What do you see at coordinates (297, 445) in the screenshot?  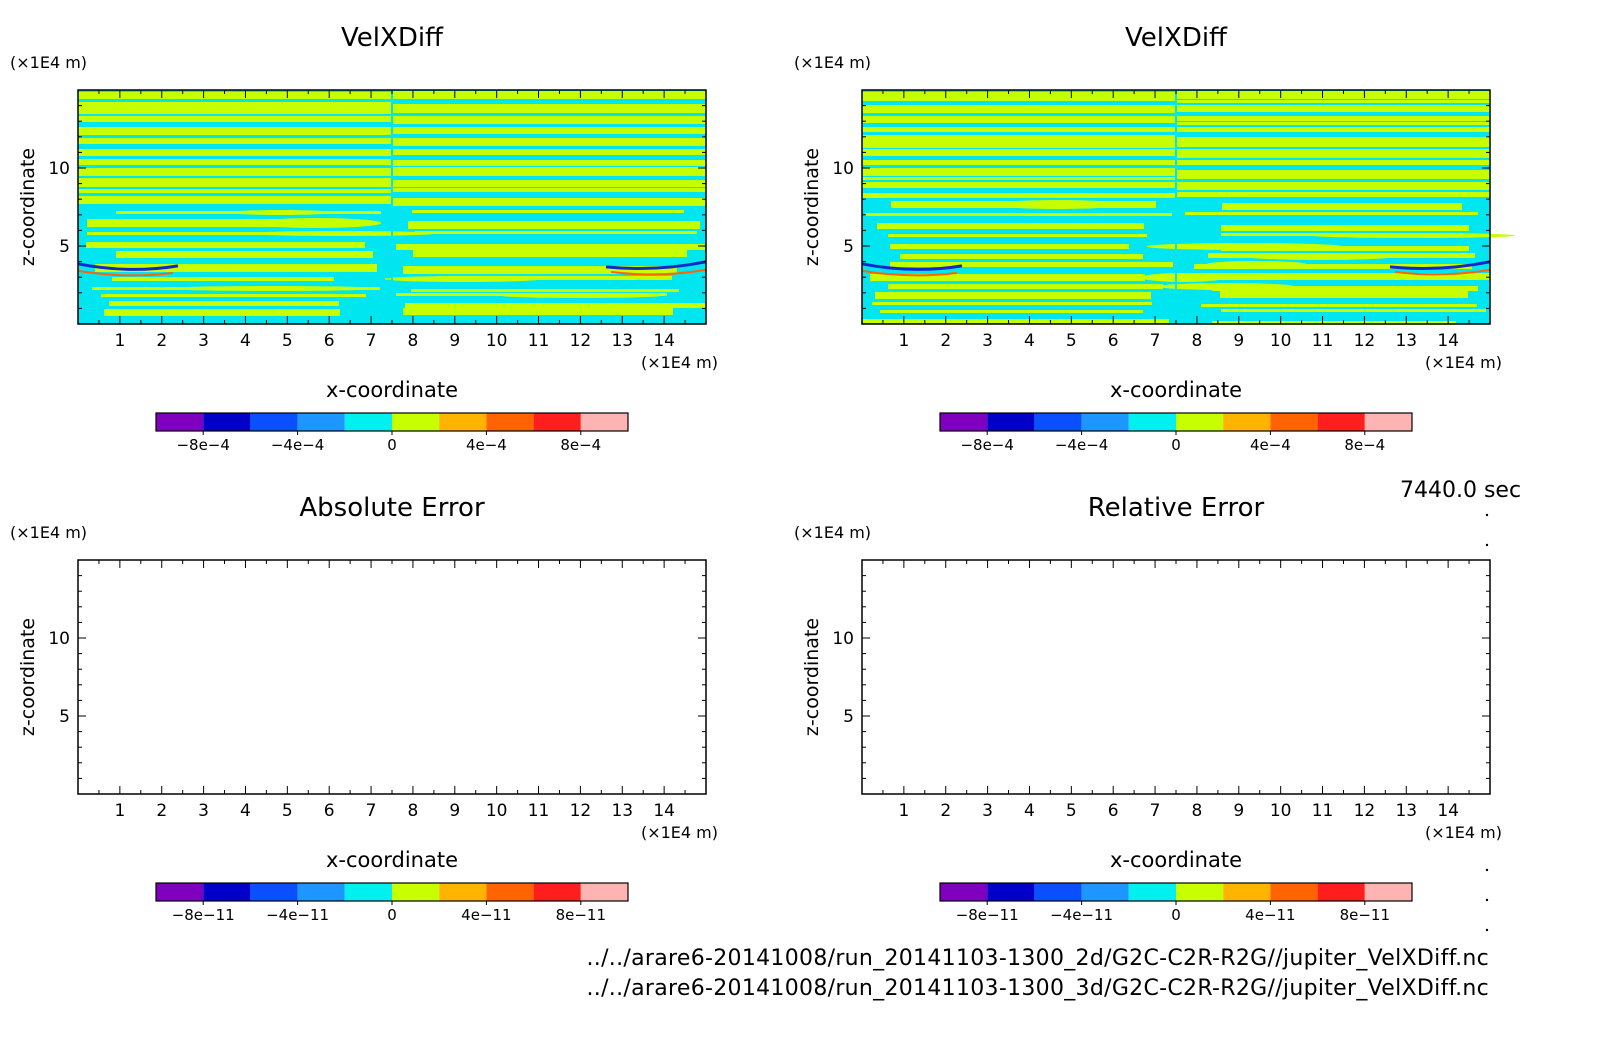 I see `colorbar-tick-label: −4e−4` at bounding box center [297, 445].